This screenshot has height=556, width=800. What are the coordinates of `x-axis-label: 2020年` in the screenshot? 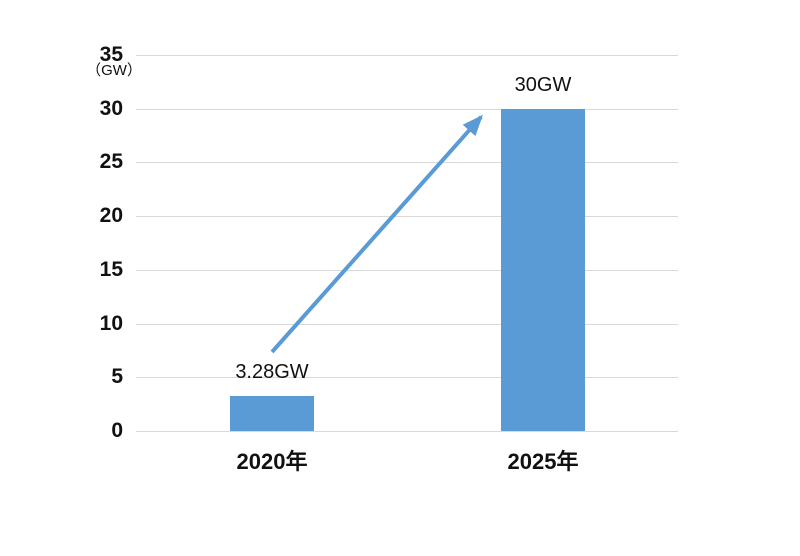 It's located at (272, 461).